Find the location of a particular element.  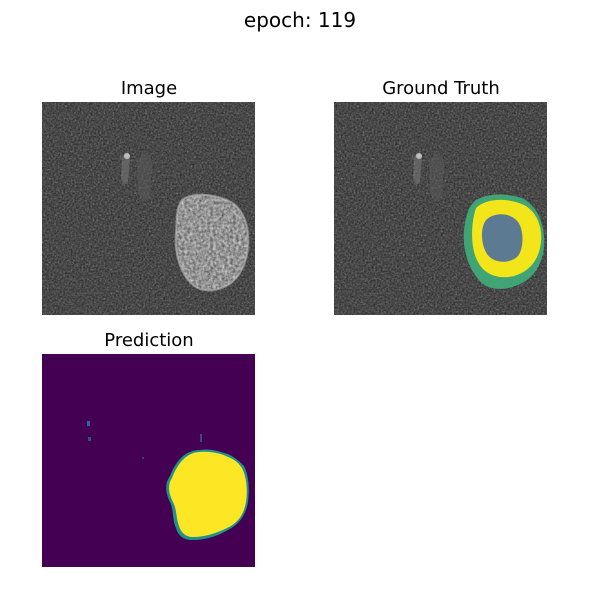

mri-scan-image is located at coordinates (148, 208).